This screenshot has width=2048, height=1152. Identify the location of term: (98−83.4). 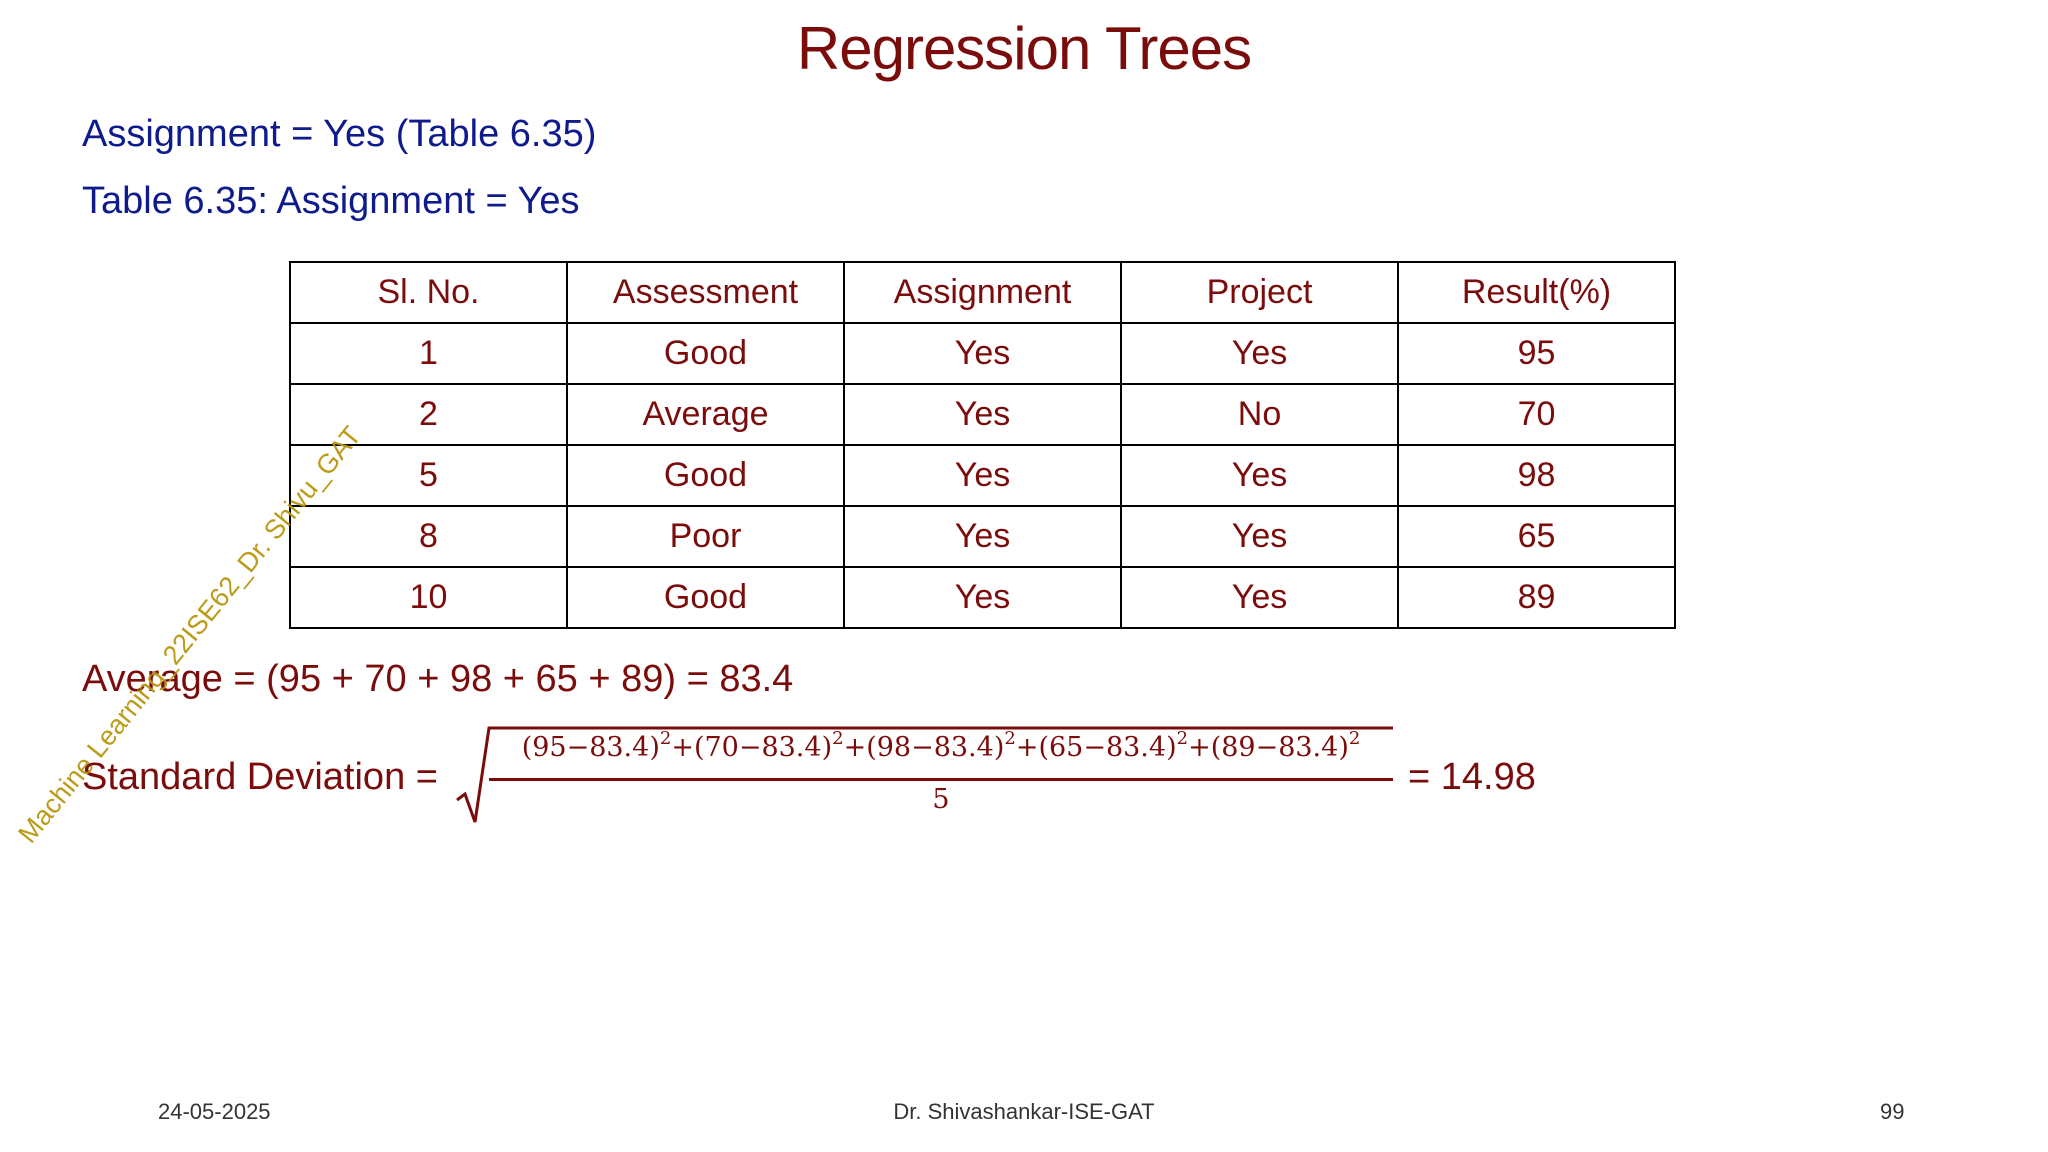
(935, 747).